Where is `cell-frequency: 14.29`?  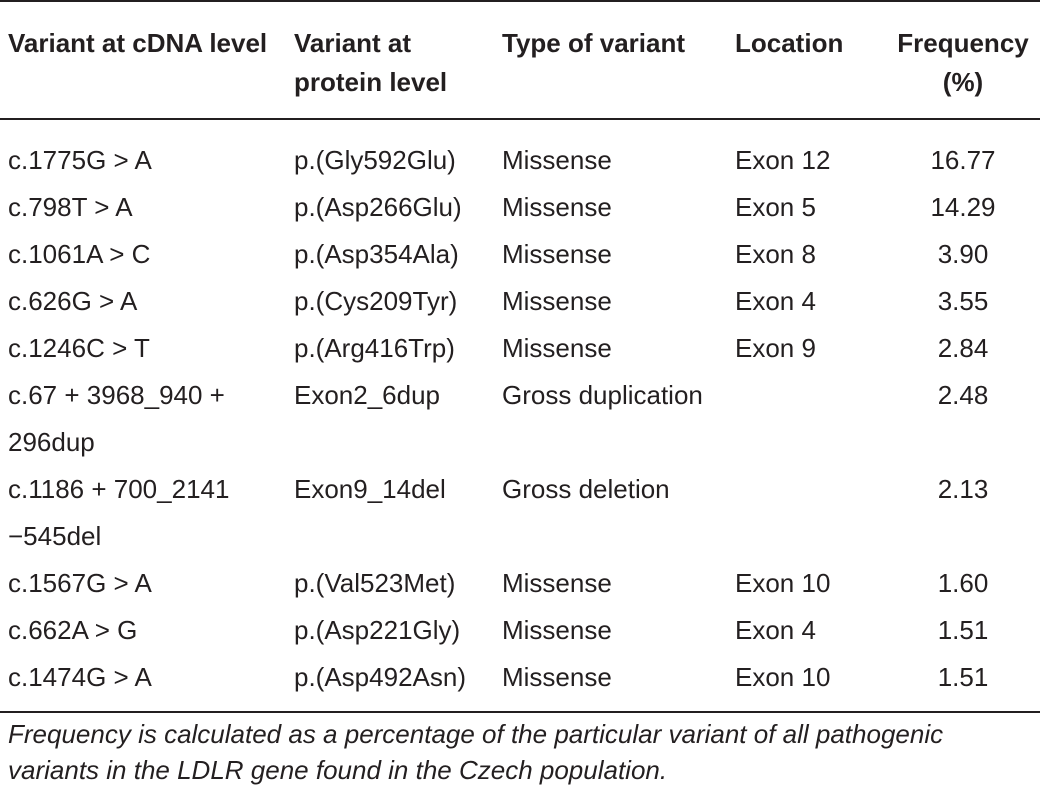
cell-frequency: 14.29 is located at coordinates (963, 207).